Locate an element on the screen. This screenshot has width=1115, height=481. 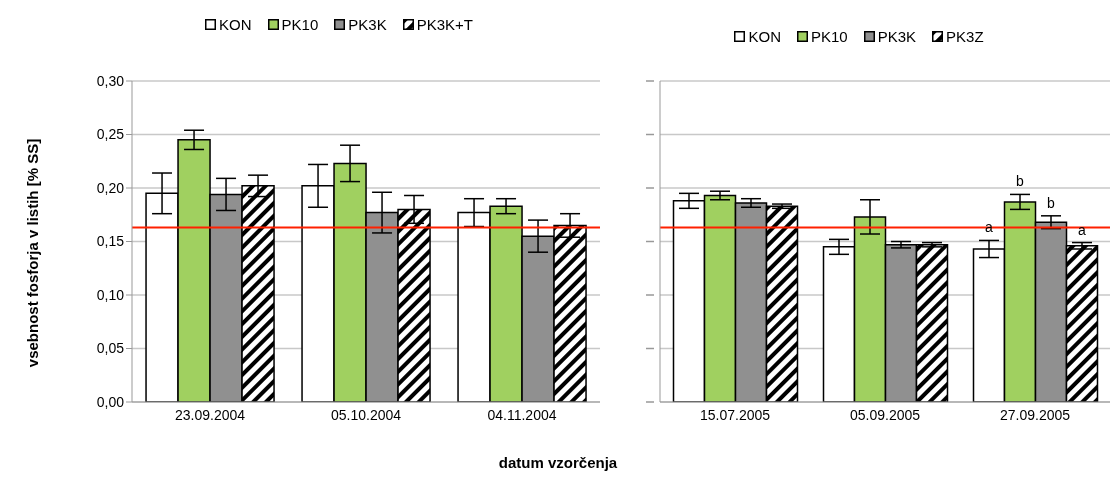
legend-label: PK3K+T is located at coordinates (444, 24).